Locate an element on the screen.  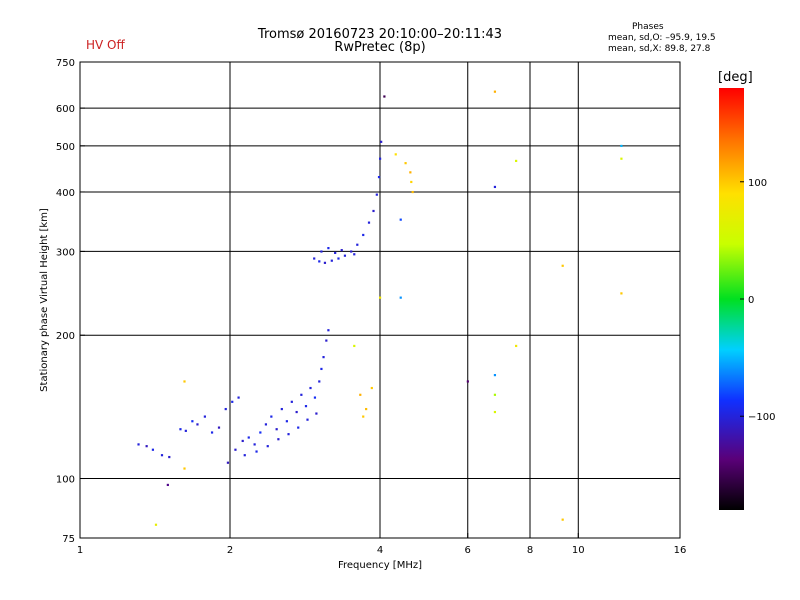
x-axis-ticks: 1 2 4 6 8 10 16 is located at coordinates (382, 544).